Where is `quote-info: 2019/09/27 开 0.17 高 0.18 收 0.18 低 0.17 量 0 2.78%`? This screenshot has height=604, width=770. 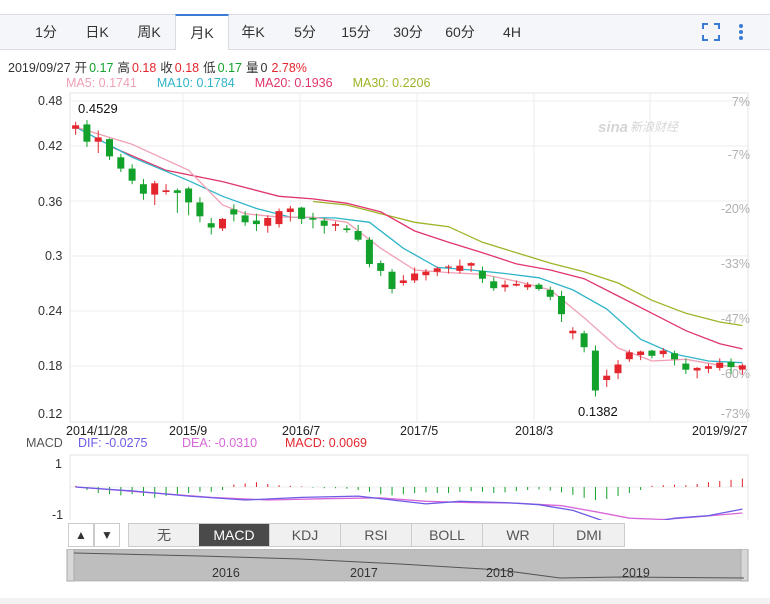 quote-info: 2019/09/27 开 0.17 高 0.18 收 0.18 低 0.17 量 0 2.78% is located at coordinates (159, 66).